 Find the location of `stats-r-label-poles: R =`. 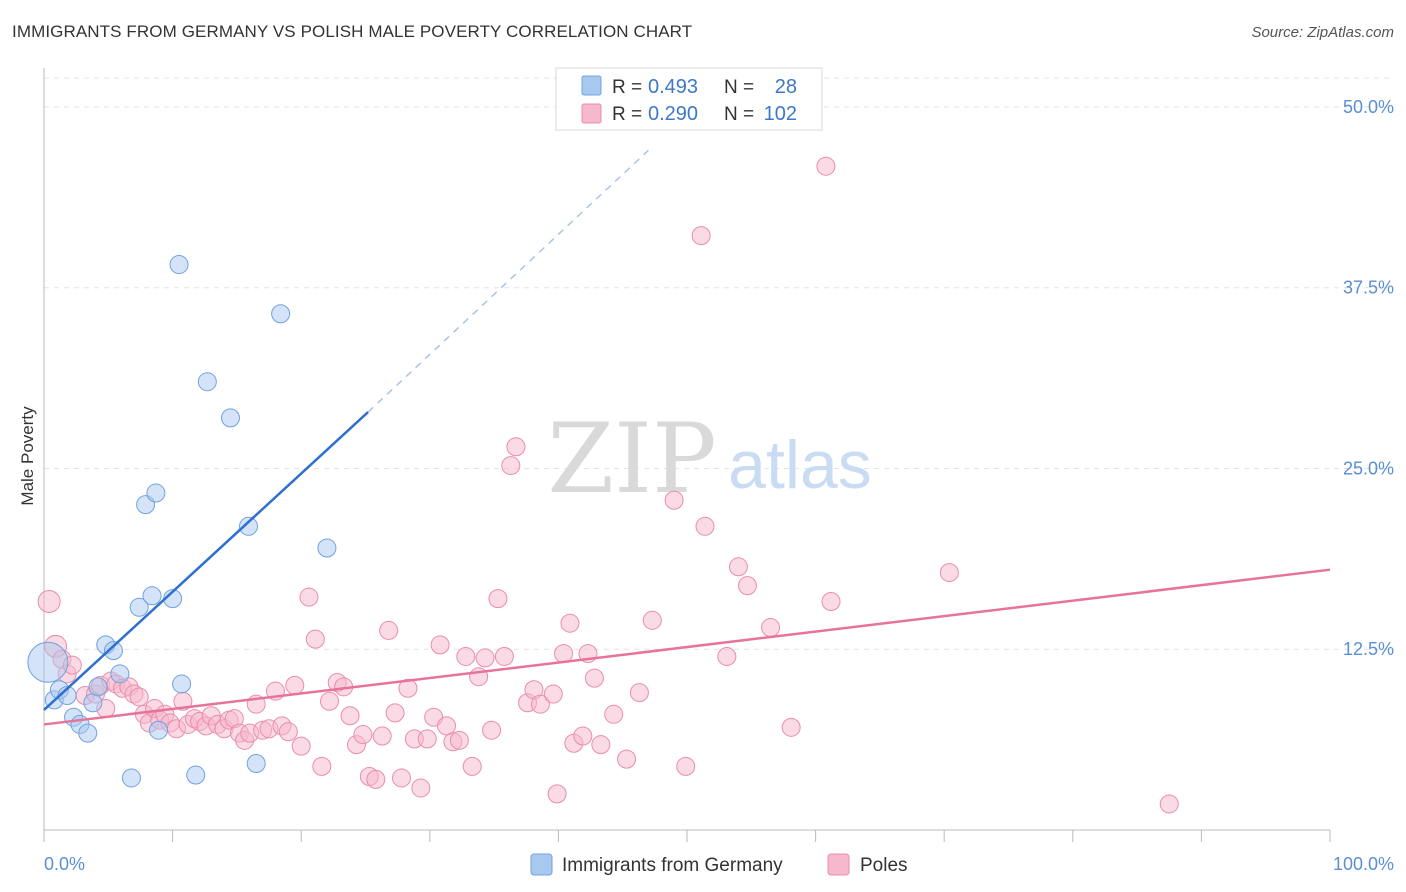

stats-r-label-poles: R = is located at coordinates (627, 114).